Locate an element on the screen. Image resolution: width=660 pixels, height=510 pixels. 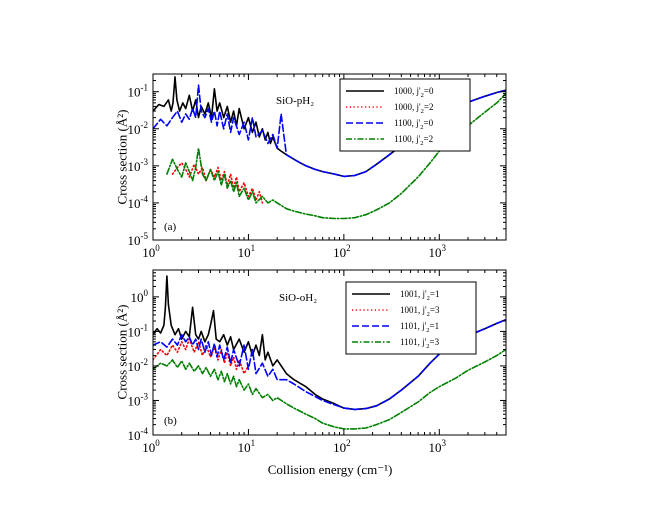
system-annotation: SiO-oH₂ is located at coordinates (298, 298).